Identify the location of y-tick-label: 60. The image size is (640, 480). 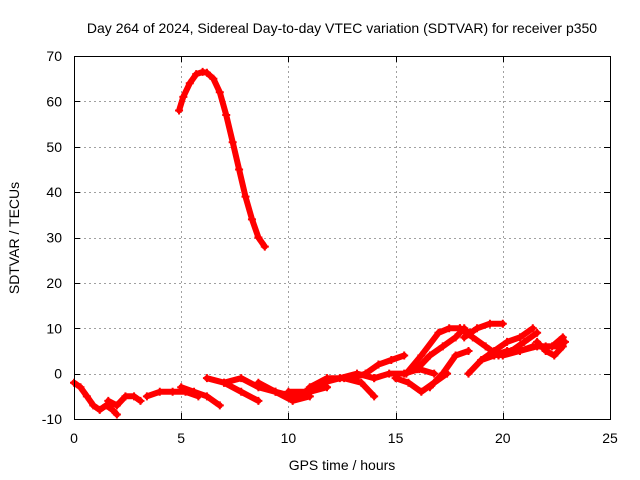
(54, 101).